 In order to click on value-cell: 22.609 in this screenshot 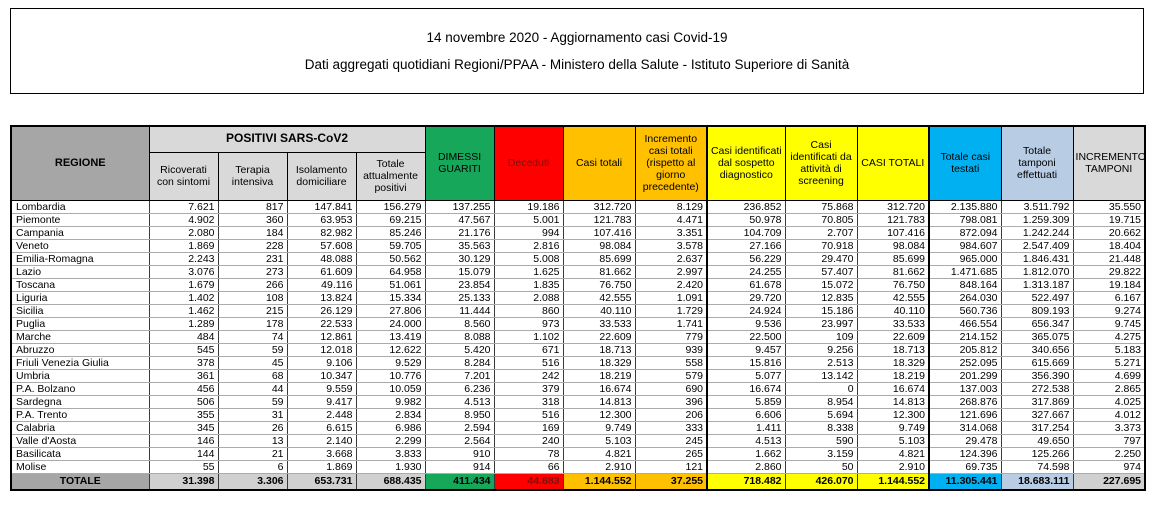, I will do `click(893, 336)`.